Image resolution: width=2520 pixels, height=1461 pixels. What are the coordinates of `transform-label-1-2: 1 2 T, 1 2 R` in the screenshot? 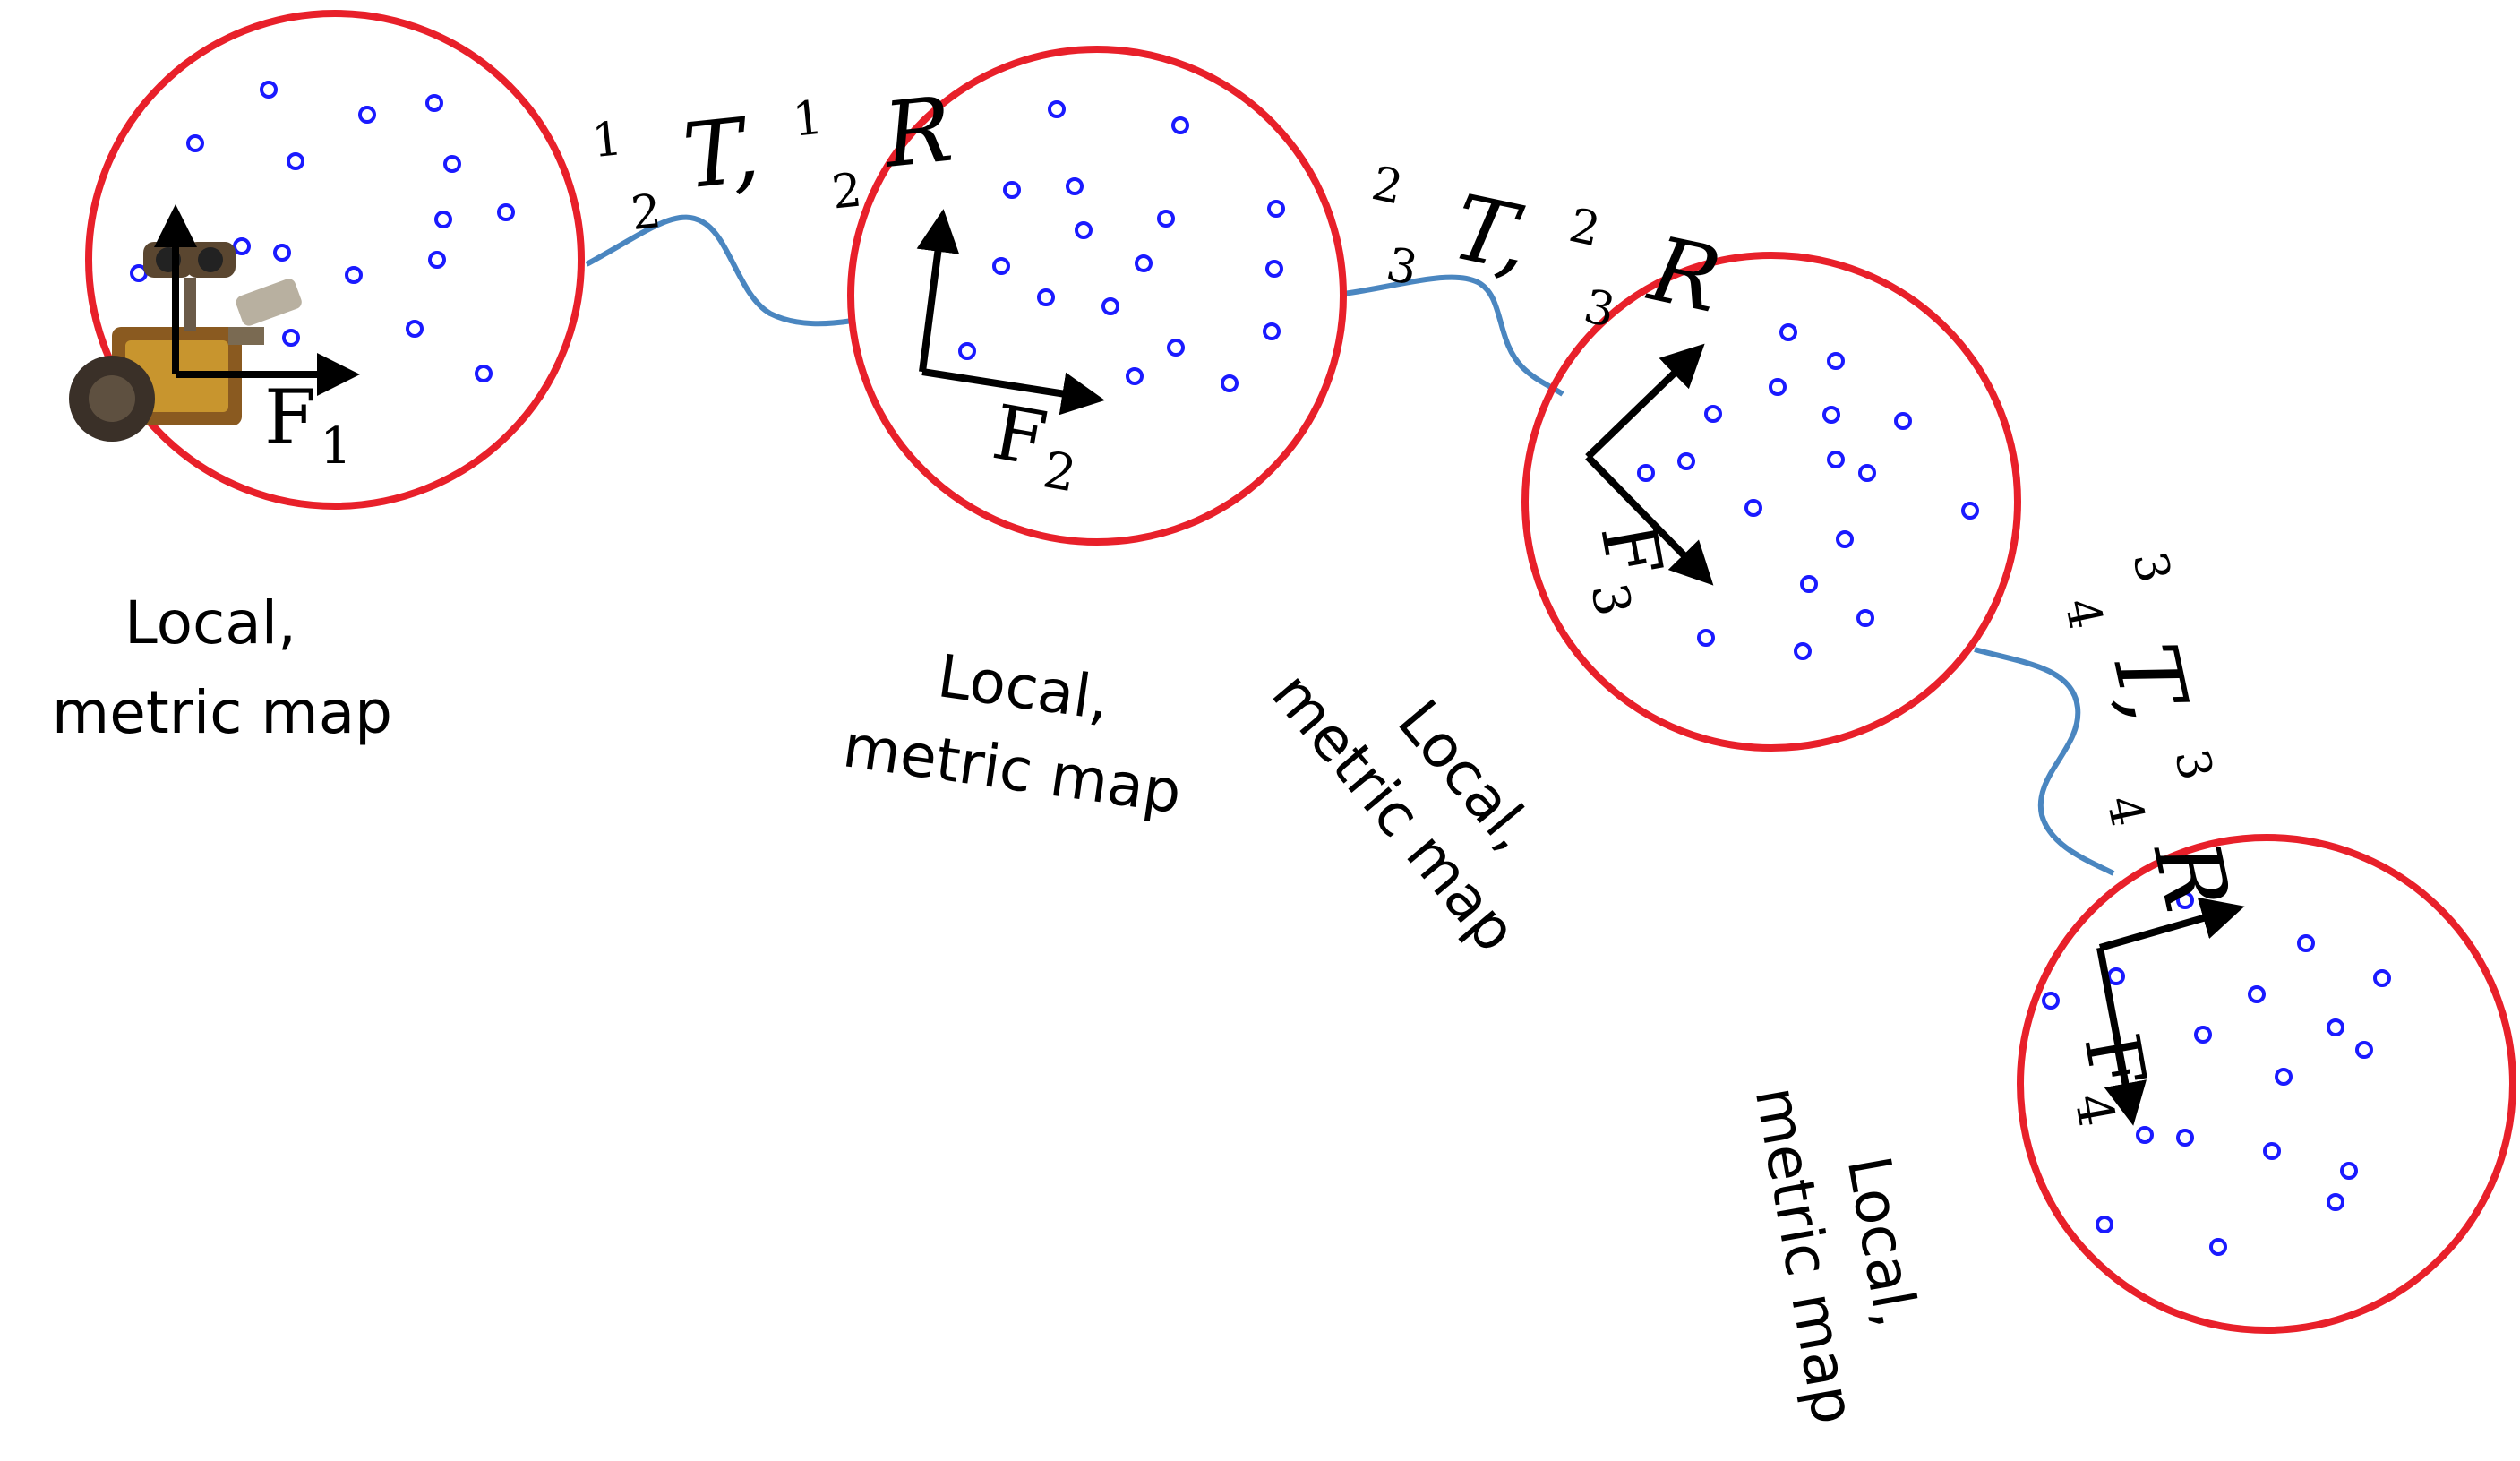 It's located at (773, 145).